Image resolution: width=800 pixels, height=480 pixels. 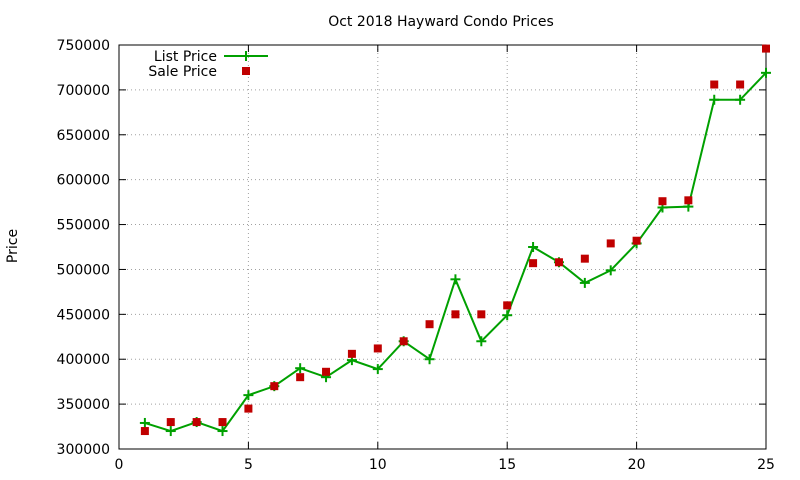 I want to click on y-tick-label: 400000, so click(x=83, y=360).